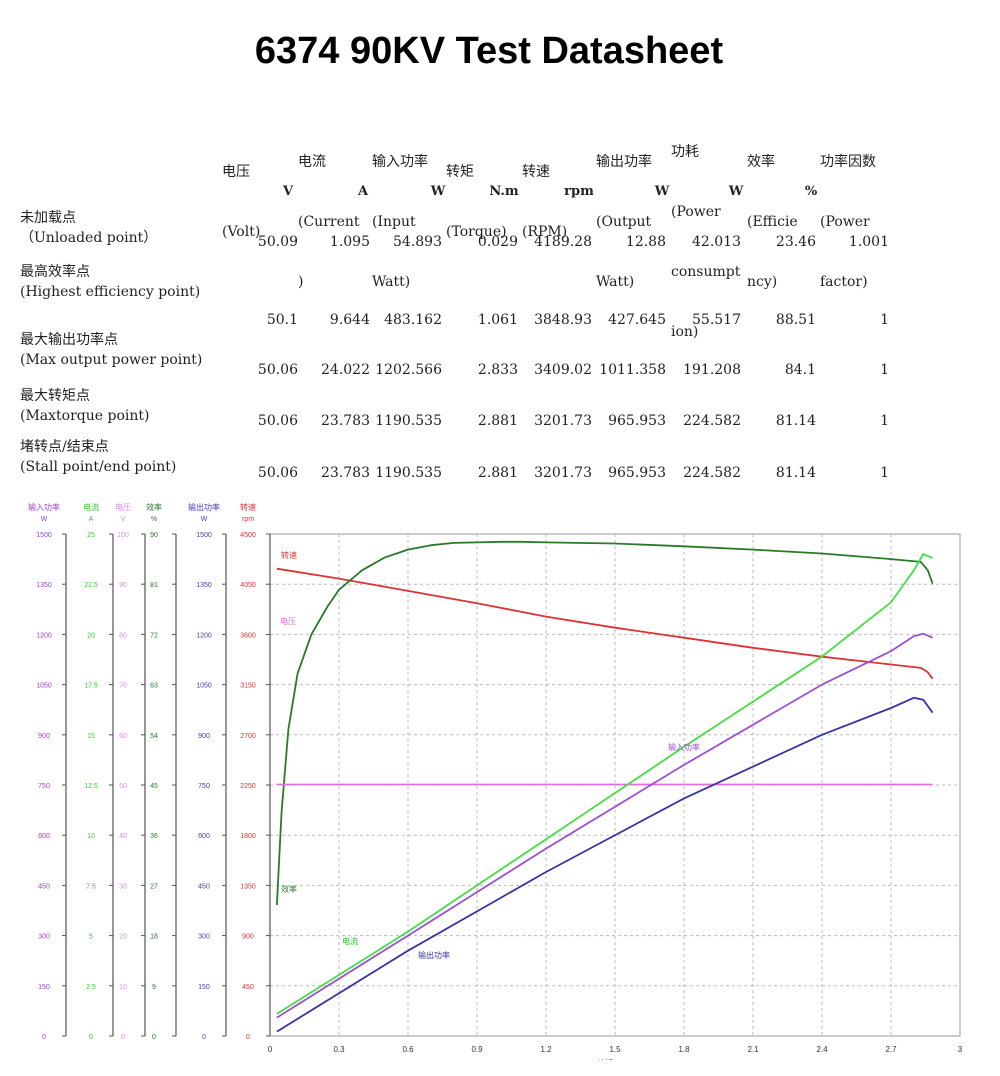 Image resolution: width=1000 pixels, height=1076 pixels. Describe the element at coordinates (110, 292) in the screenshot. I see `row-label-en: (Highest efficiency point)` at that location.